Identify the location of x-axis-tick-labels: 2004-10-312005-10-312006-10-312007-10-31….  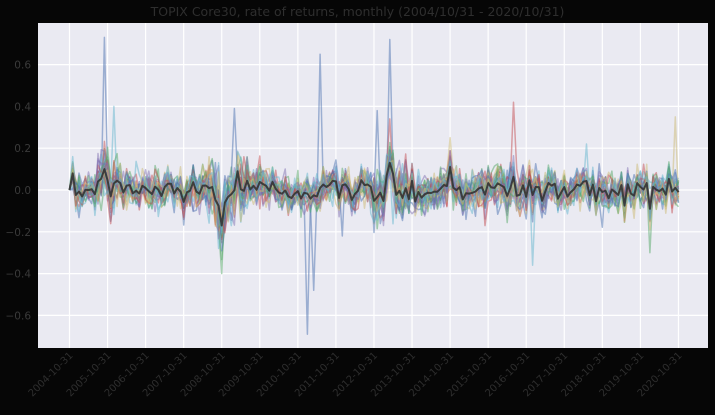
(356, 374).